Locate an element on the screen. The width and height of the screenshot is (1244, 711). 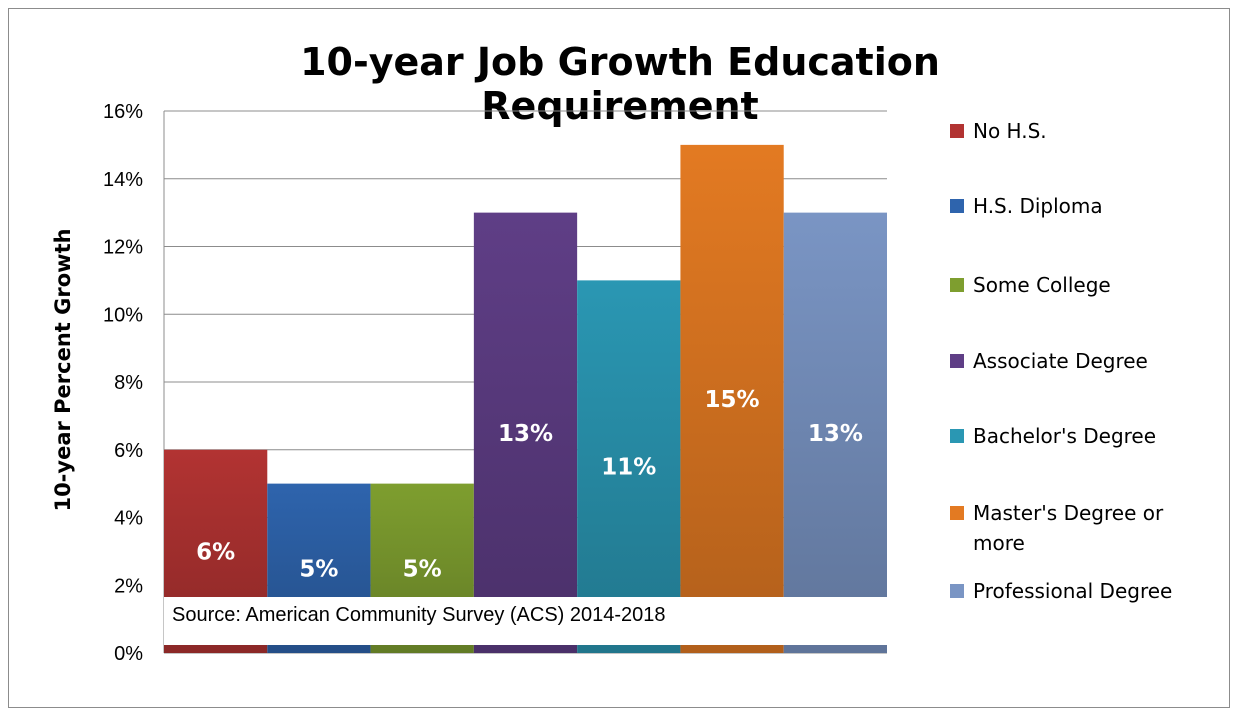
y-tick-label: 2% is located at coordinates (128, 586).